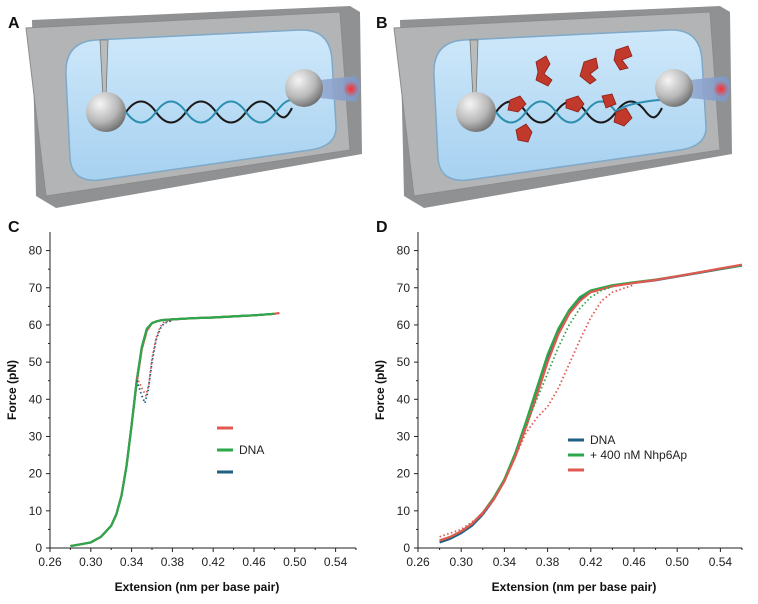 The image size is (758, 604). What do you see at coordinates (36, 399) in the screenshot?
I see `chart-c-y-tick-label: 40` at bounding box center [36, 399].